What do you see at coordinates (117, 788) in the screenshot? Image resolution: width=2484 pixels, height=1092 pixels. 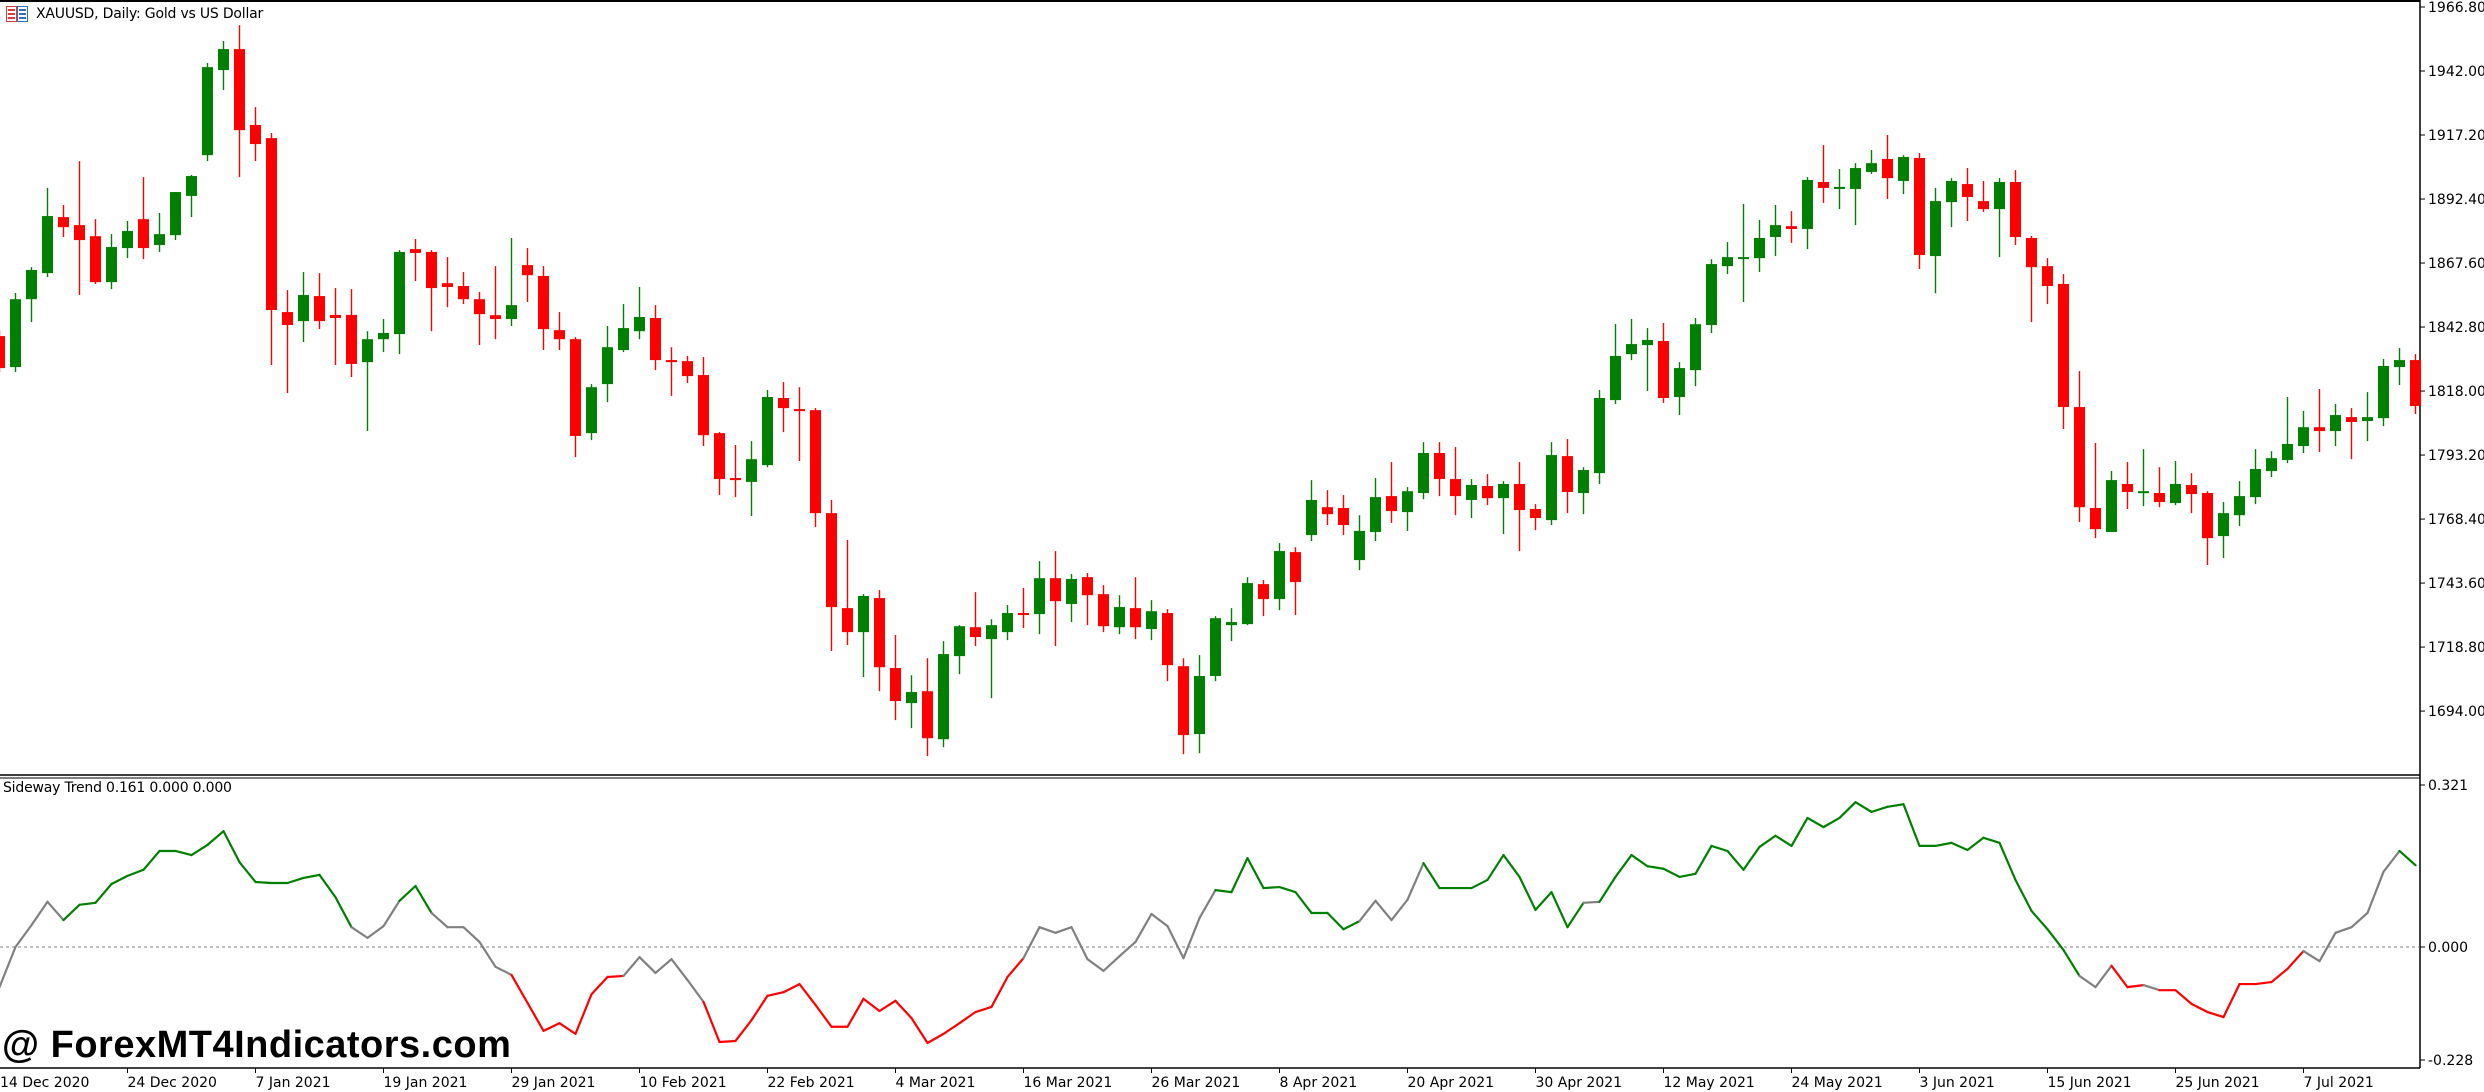 I see `indicator-title: Sideway Trend 0.161 0.000 0.000` at bounding box center [117, 788].